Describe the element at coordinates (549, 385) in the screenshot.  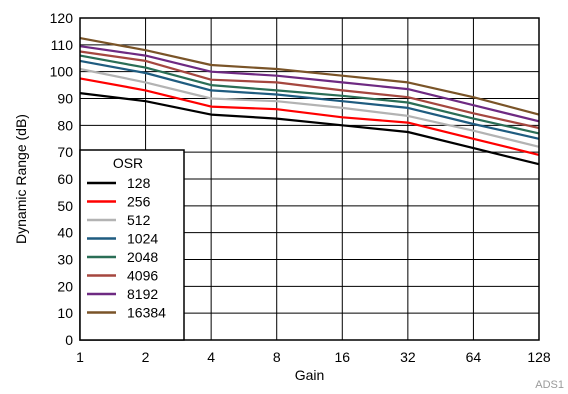
I see `footnote: ADS1` at that location.